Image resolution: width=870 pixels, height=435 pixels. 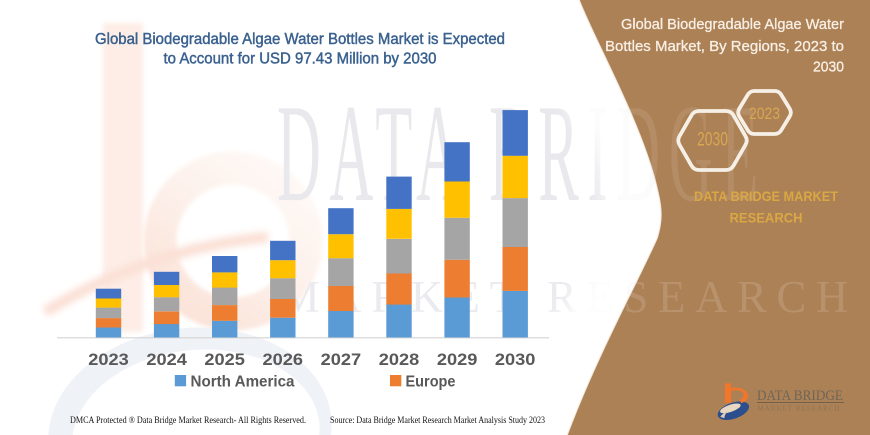 I want to click on svg-text:Global Biodegradable Algae Wat: Global Biodegradable Algae Water, so click(x=732, y=24).